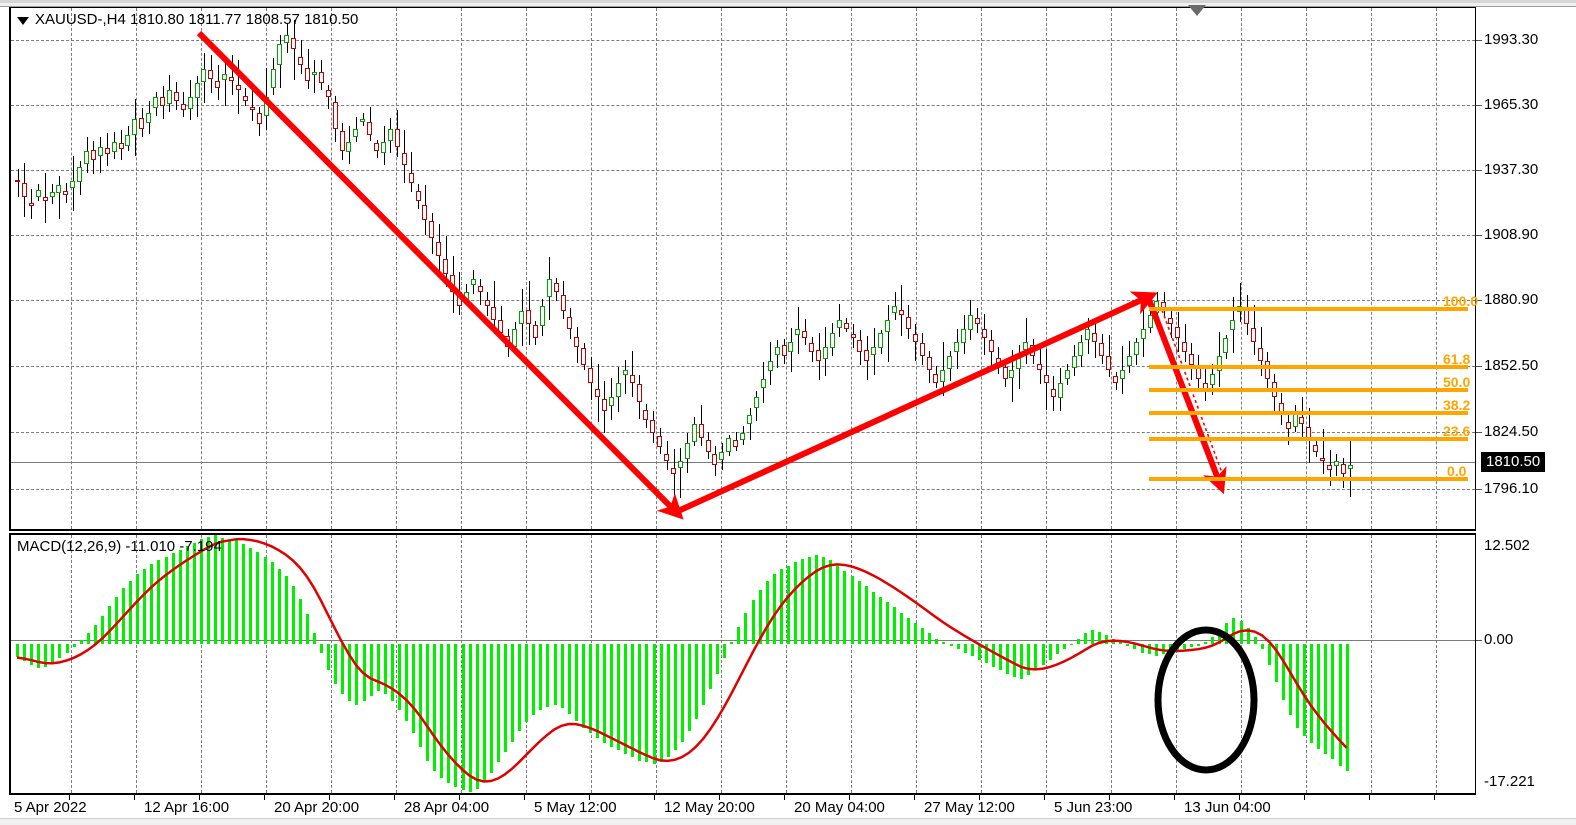  What do you see at coordinates (1509, 781) in the screenshot?
I see `macd-axis-label: -17.221` at bounding box center [1509, 781].